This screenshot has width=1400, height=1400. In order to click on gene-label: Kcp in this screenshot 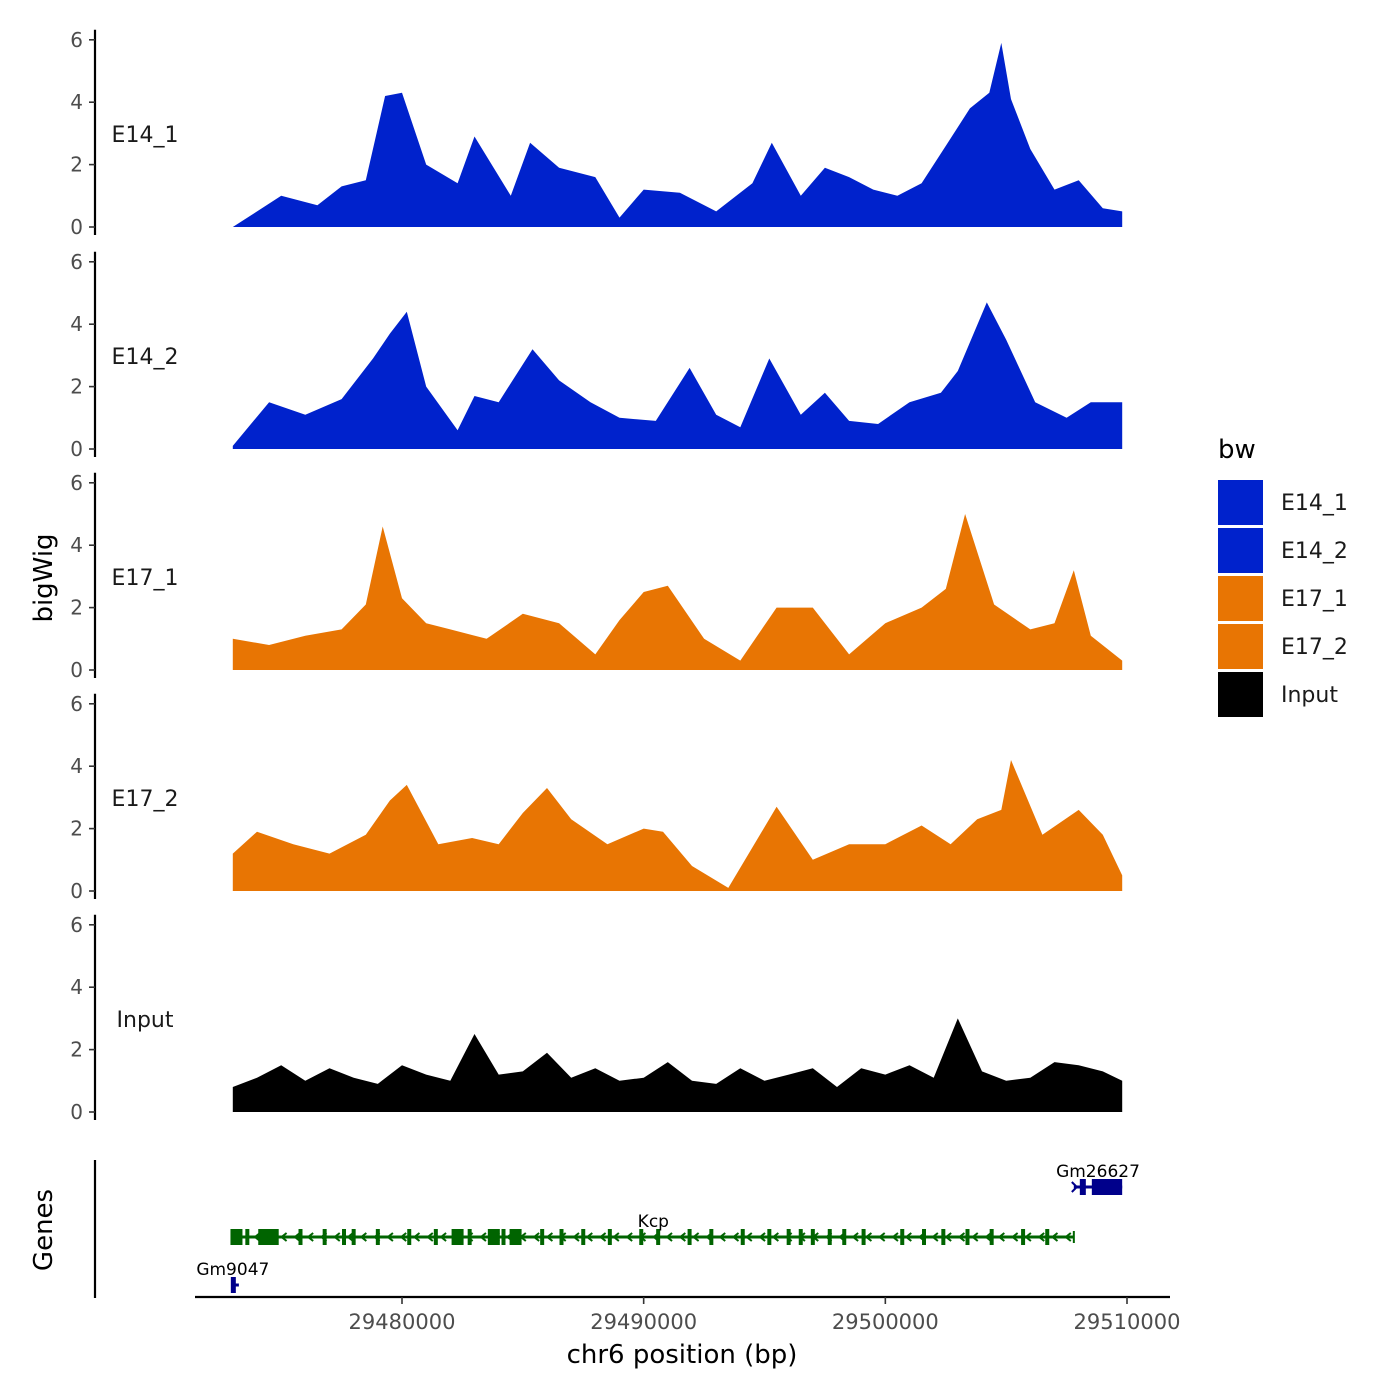, I will do `click(653, 1222)`.